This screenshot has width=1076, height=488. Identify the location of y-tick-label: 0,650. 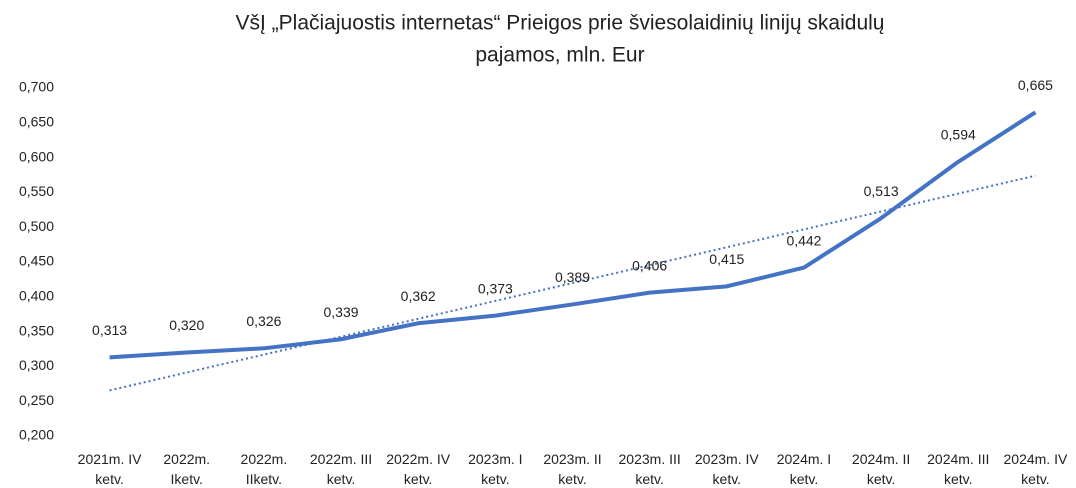
(36, 122).